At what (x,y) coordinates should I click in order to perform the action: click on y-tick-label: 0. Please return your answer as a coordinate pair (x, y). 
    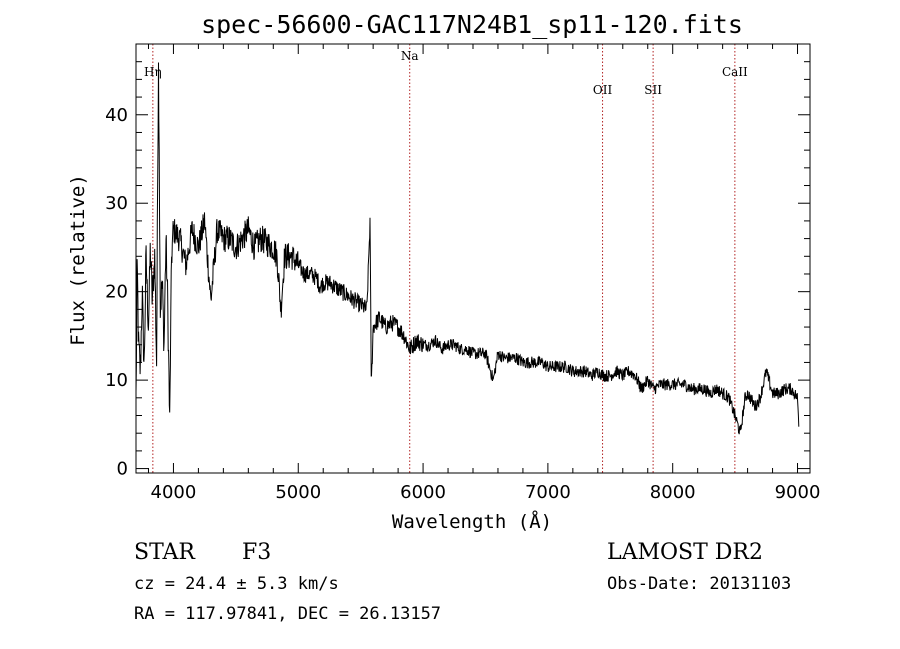
    Looking at the image, I should click on (122, 469).